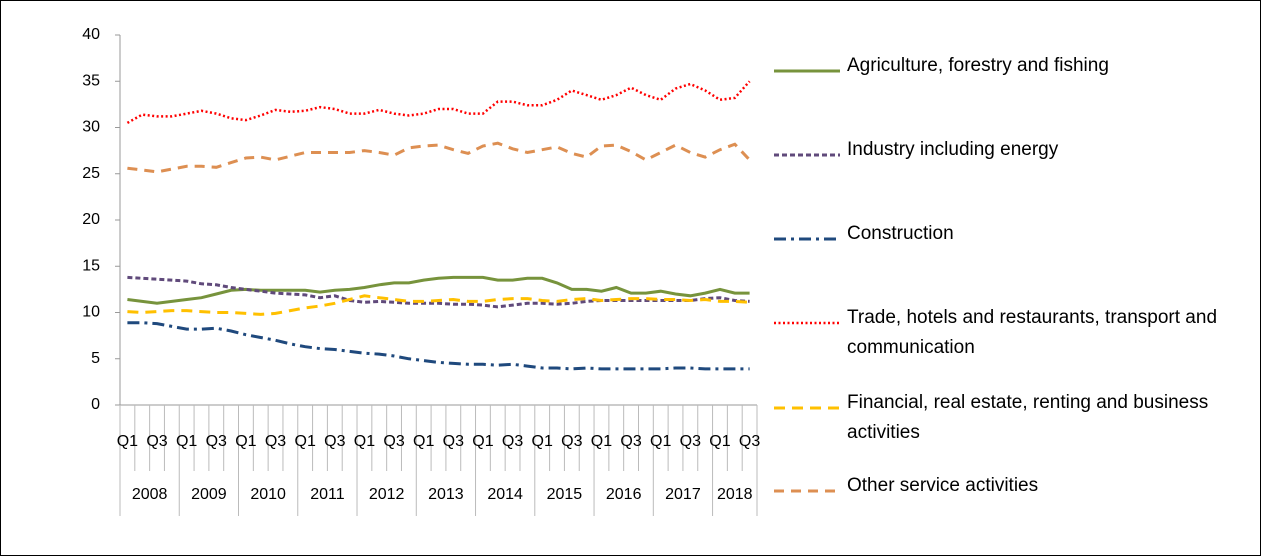 This screenshot has height=556, width=1261. Describe the element at coordinates (91, 80) in the screenshot. I see `y-tick-label: 35` at that location.